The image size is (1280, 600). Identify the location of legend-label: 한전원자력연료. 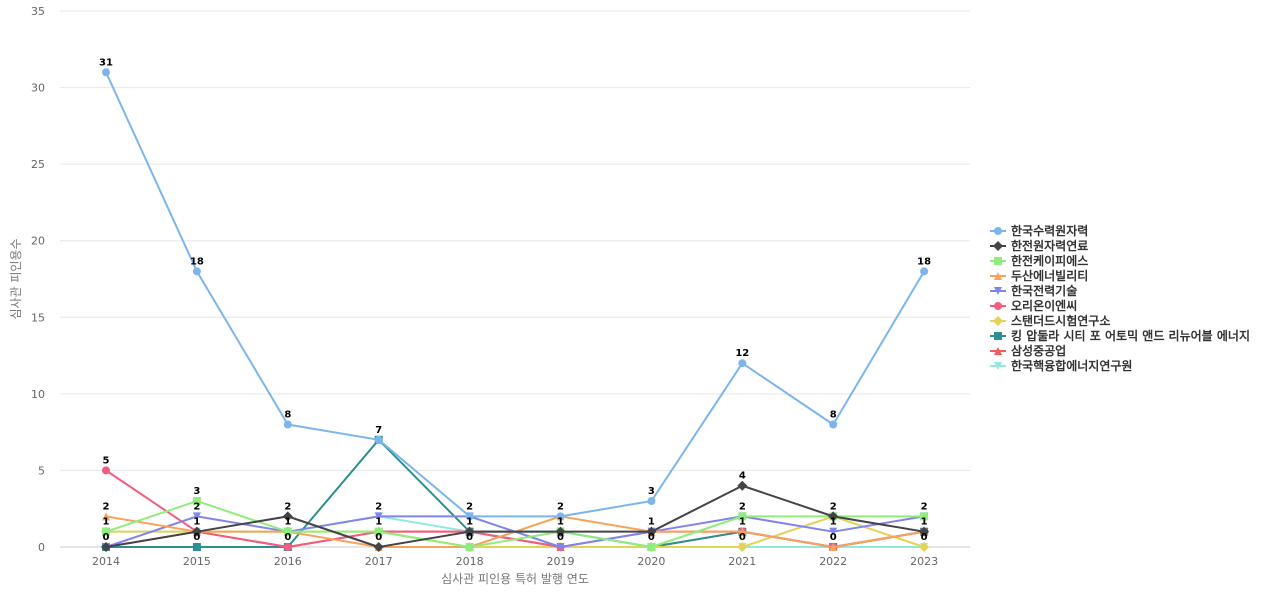
(1049, 245).